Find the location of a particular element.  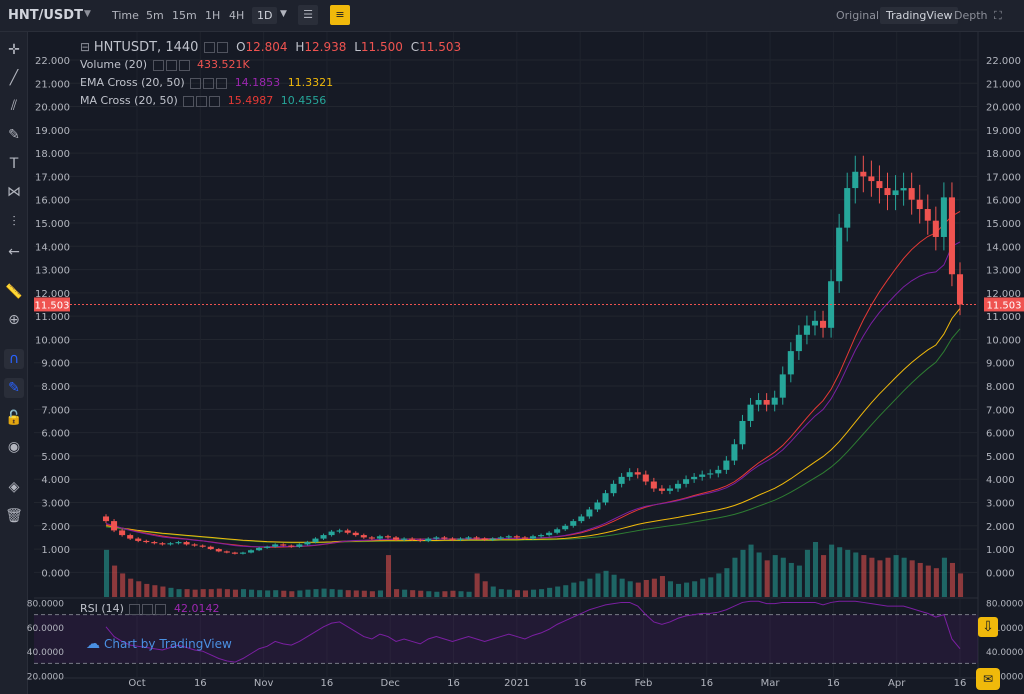

symbol-dropdown-icon: ▼ is located at coordinates (87, 14).